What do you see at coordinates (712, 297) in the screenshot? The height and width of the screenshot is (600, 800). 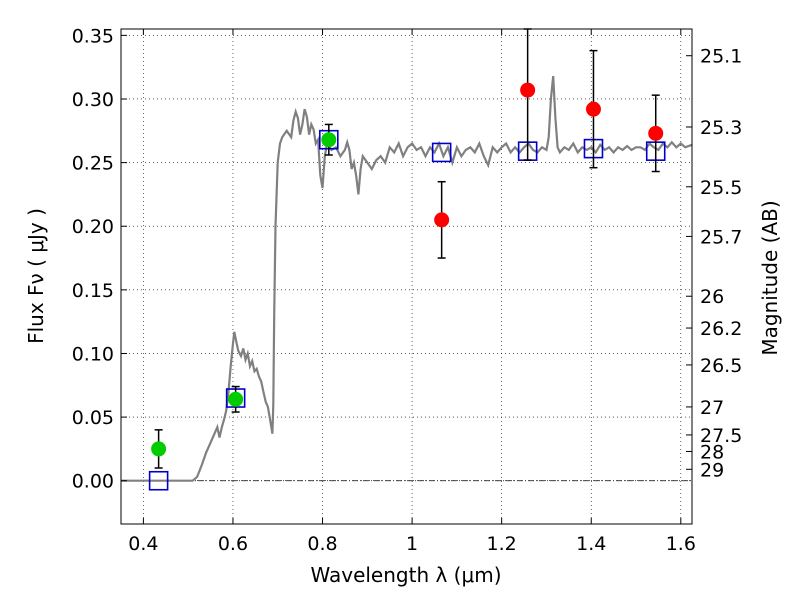 I see `mag-tick-label: 26` at bounding box center [712, 297].